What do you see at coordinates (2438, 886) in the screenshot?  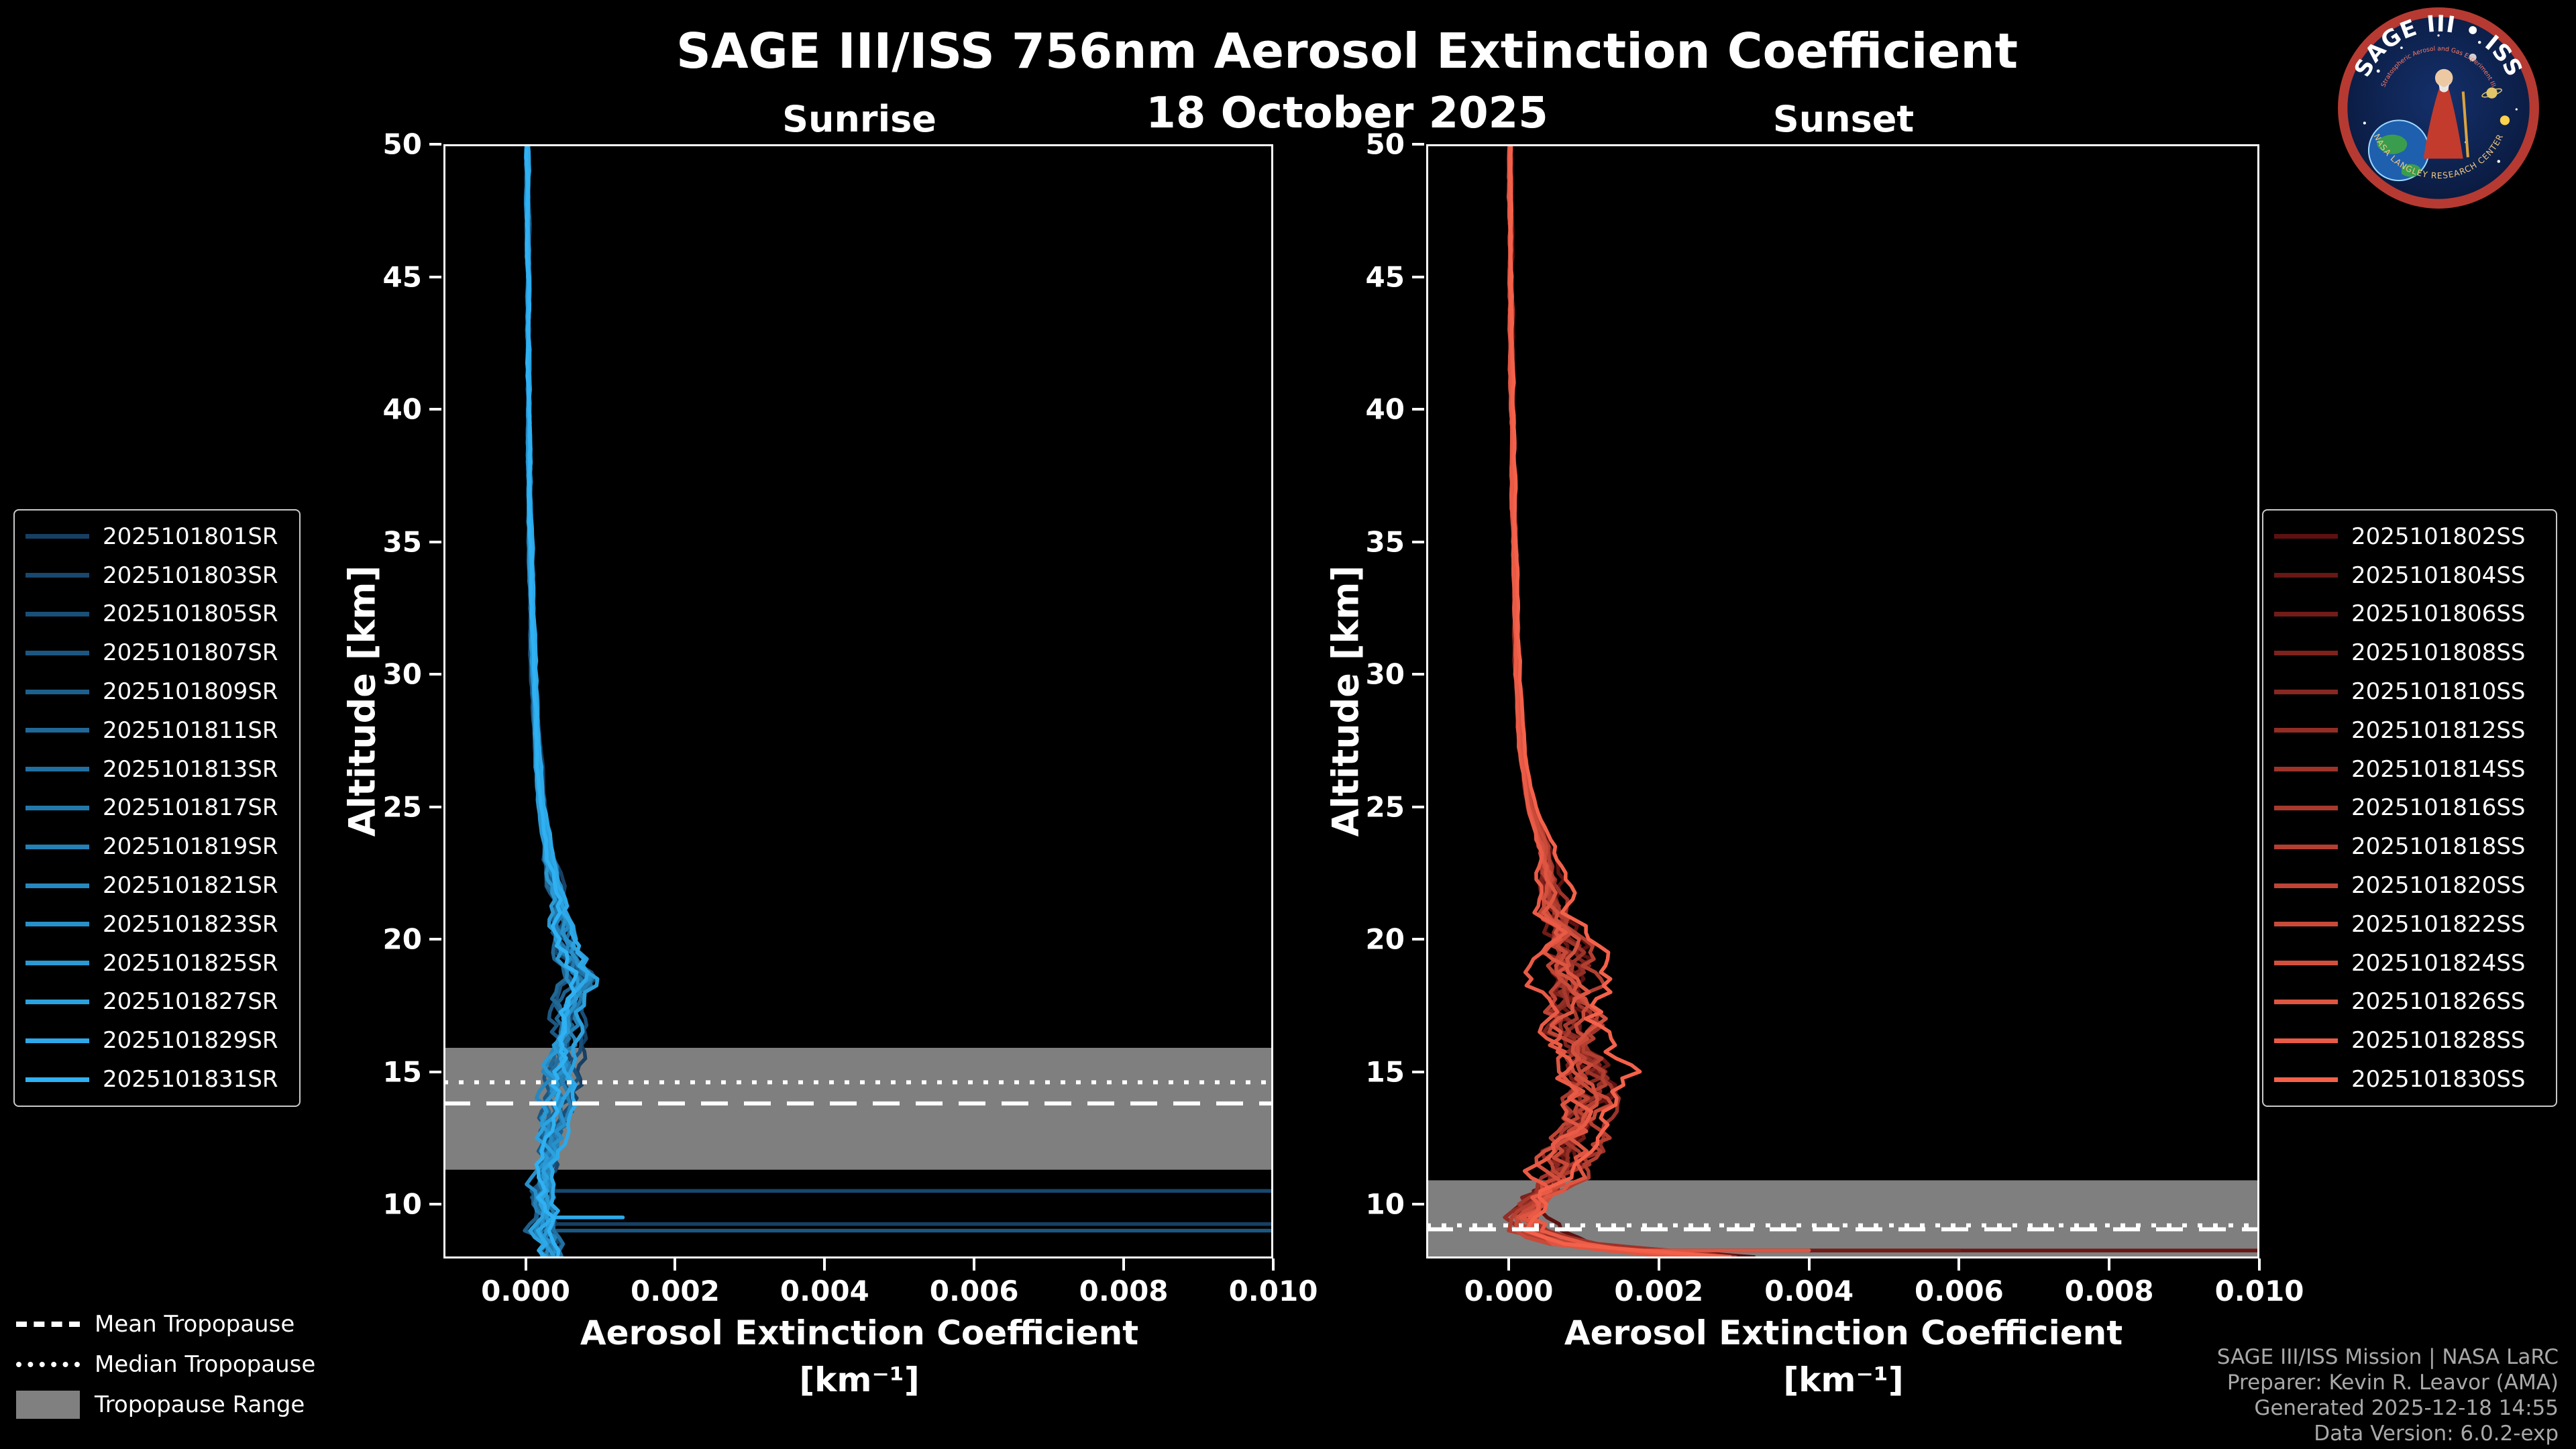 I see `legend-label: 2025101820SS` at bounding box center [2438, 886].